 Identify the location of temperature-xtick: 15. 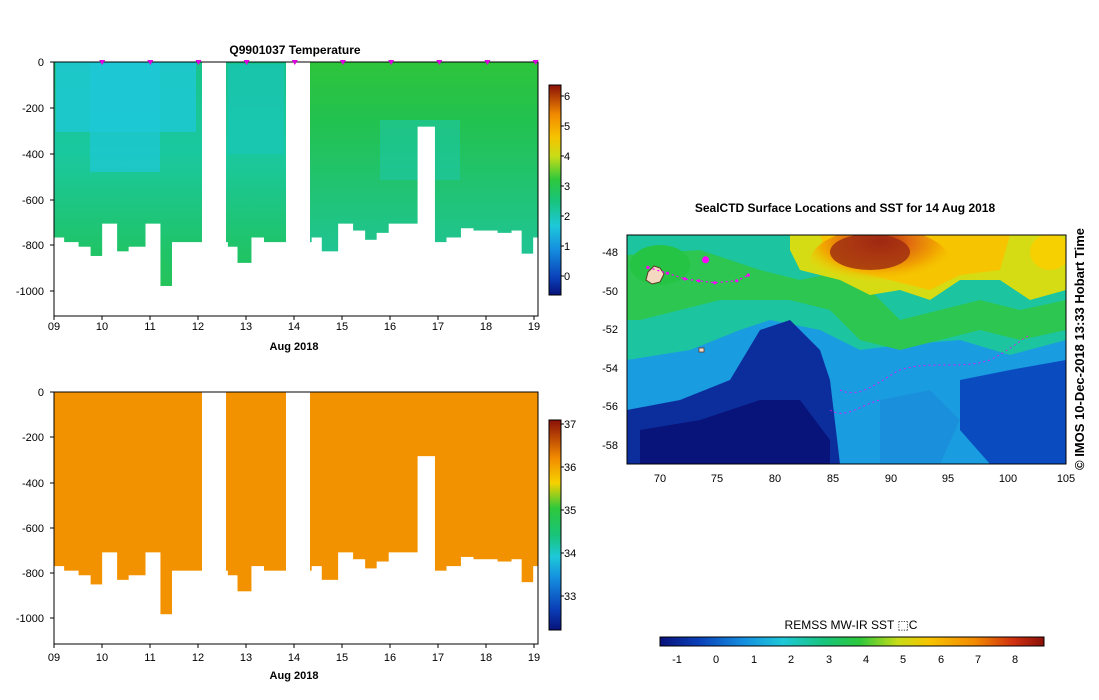
(342, 327).